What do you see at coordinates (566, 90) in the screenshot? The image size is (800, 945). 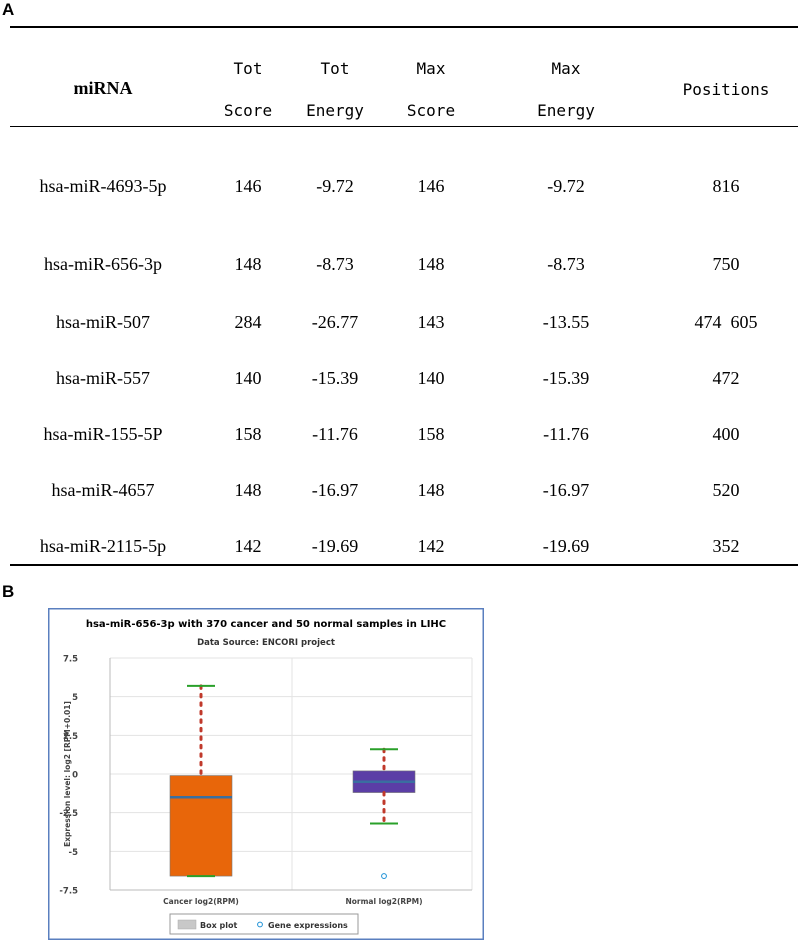 I see `table-header-4: Max Energy` at bounding box center [566, 90].